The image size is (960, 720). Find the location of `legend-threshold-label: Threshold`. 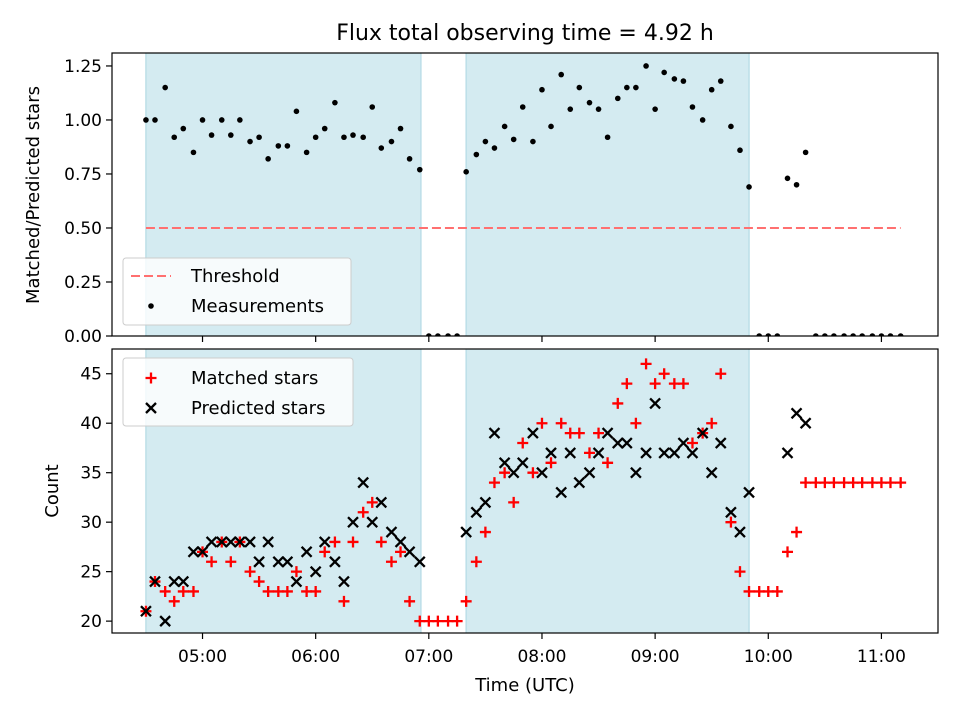

legend-threshold-label: Threshold is located at coordinates (235, 276).